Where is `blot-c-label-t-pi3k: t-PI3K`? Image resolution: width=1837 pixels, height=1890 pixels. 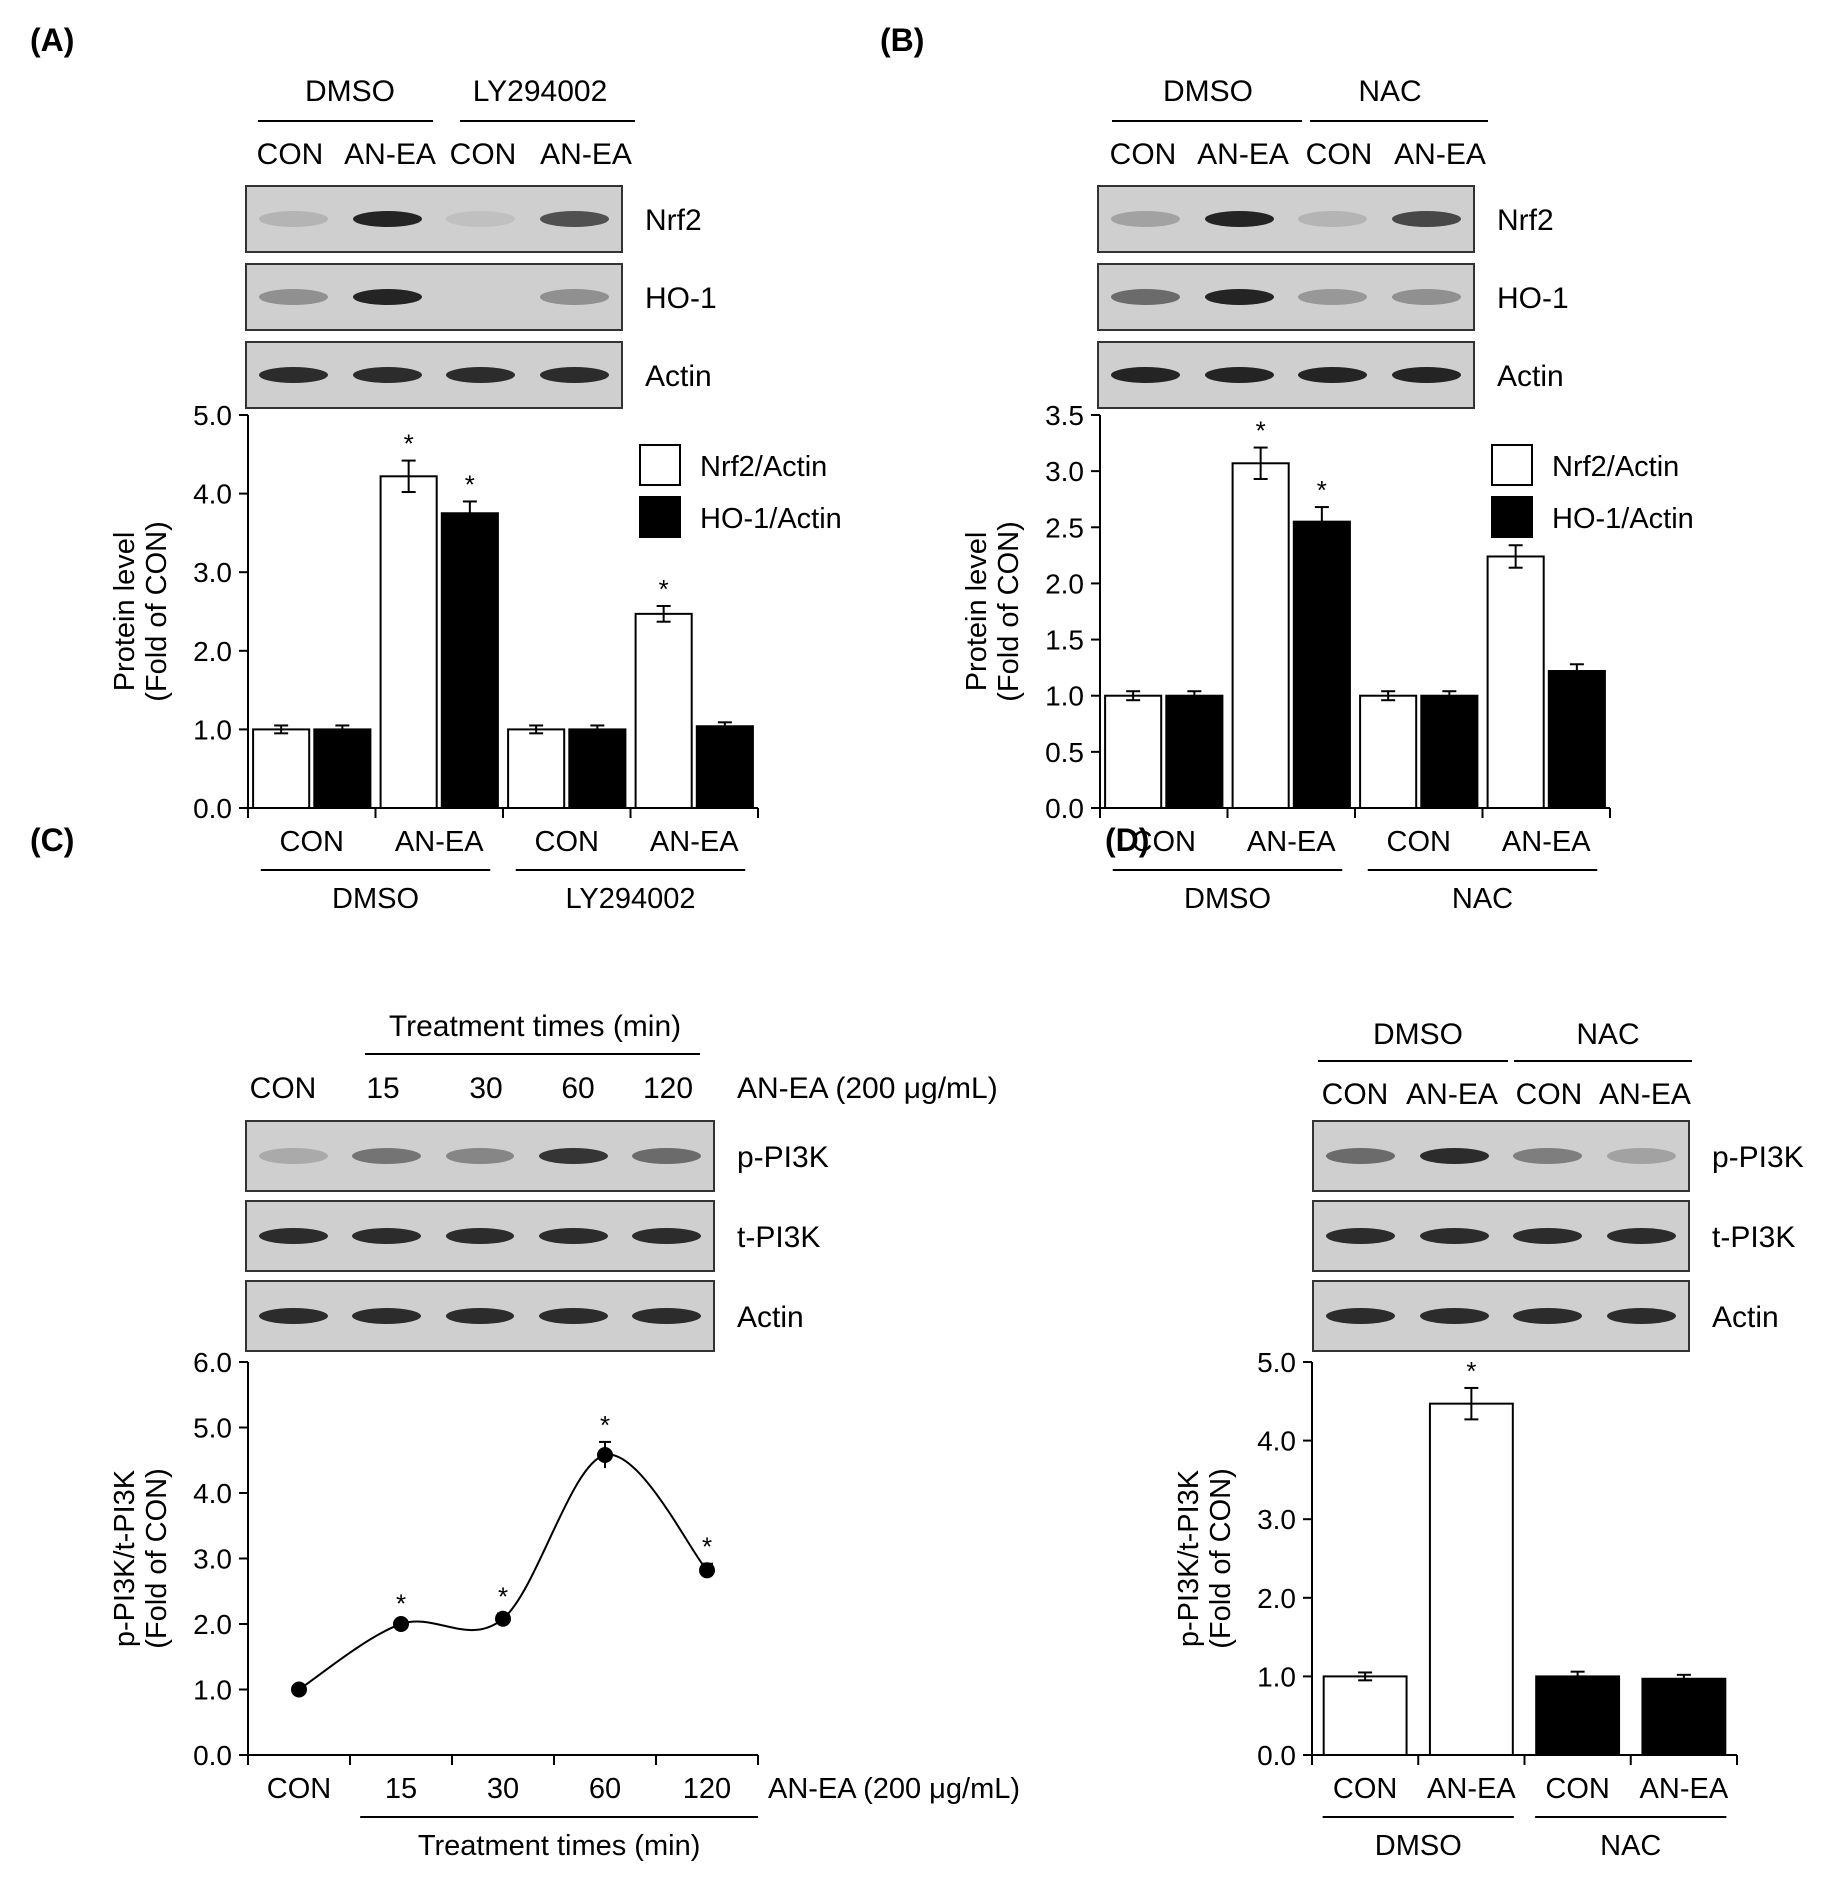 blot-c-label-t-pi3k: t-PI3K is located at coordinates (779, 1237).